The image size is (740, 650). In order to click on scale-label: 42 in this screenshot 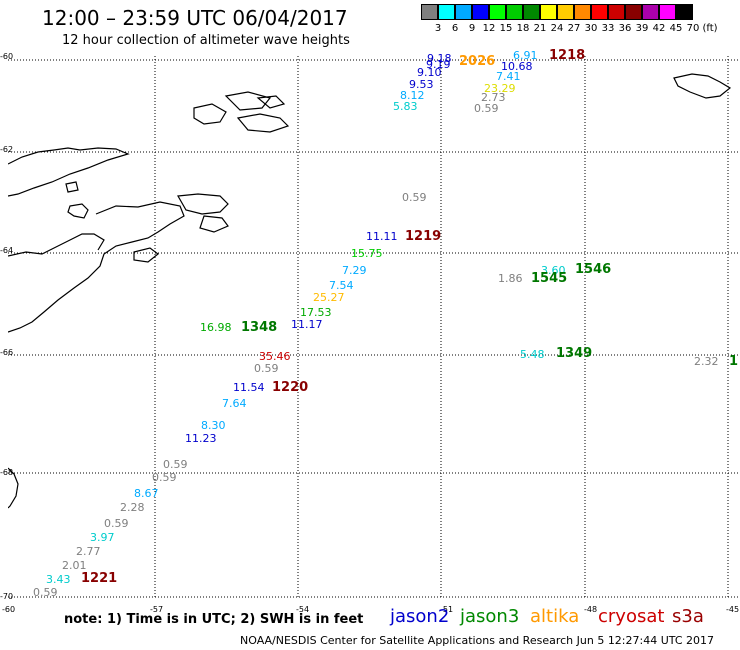, I will do `click(659, 28)`.